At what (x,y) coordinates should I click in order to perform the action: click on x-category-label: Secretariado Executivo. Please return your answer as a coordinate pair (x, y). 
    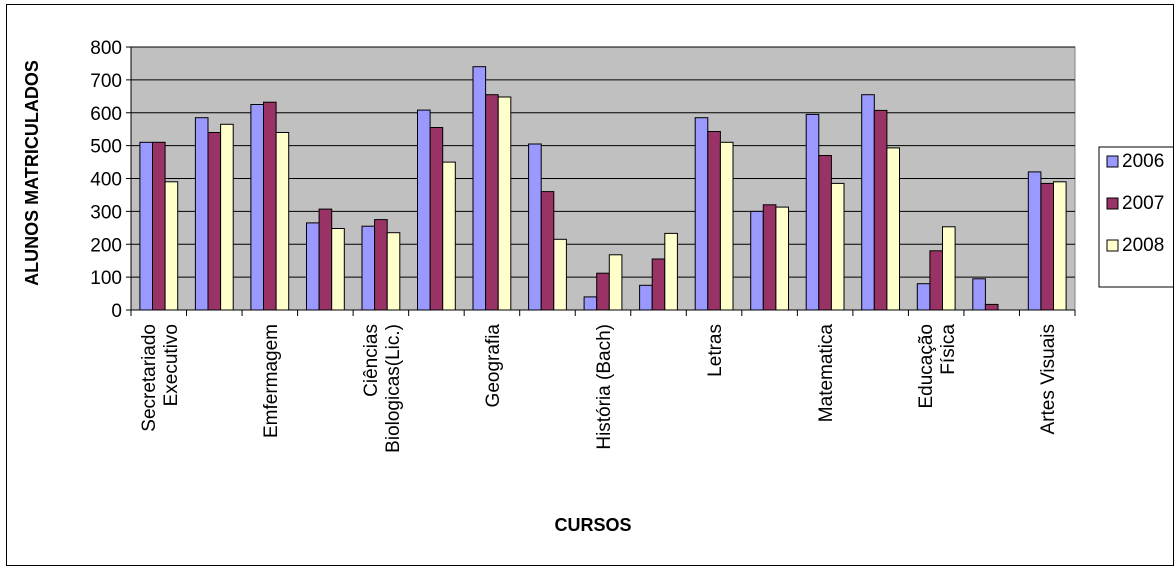
    Looking at the image, I should click on (160, 378).